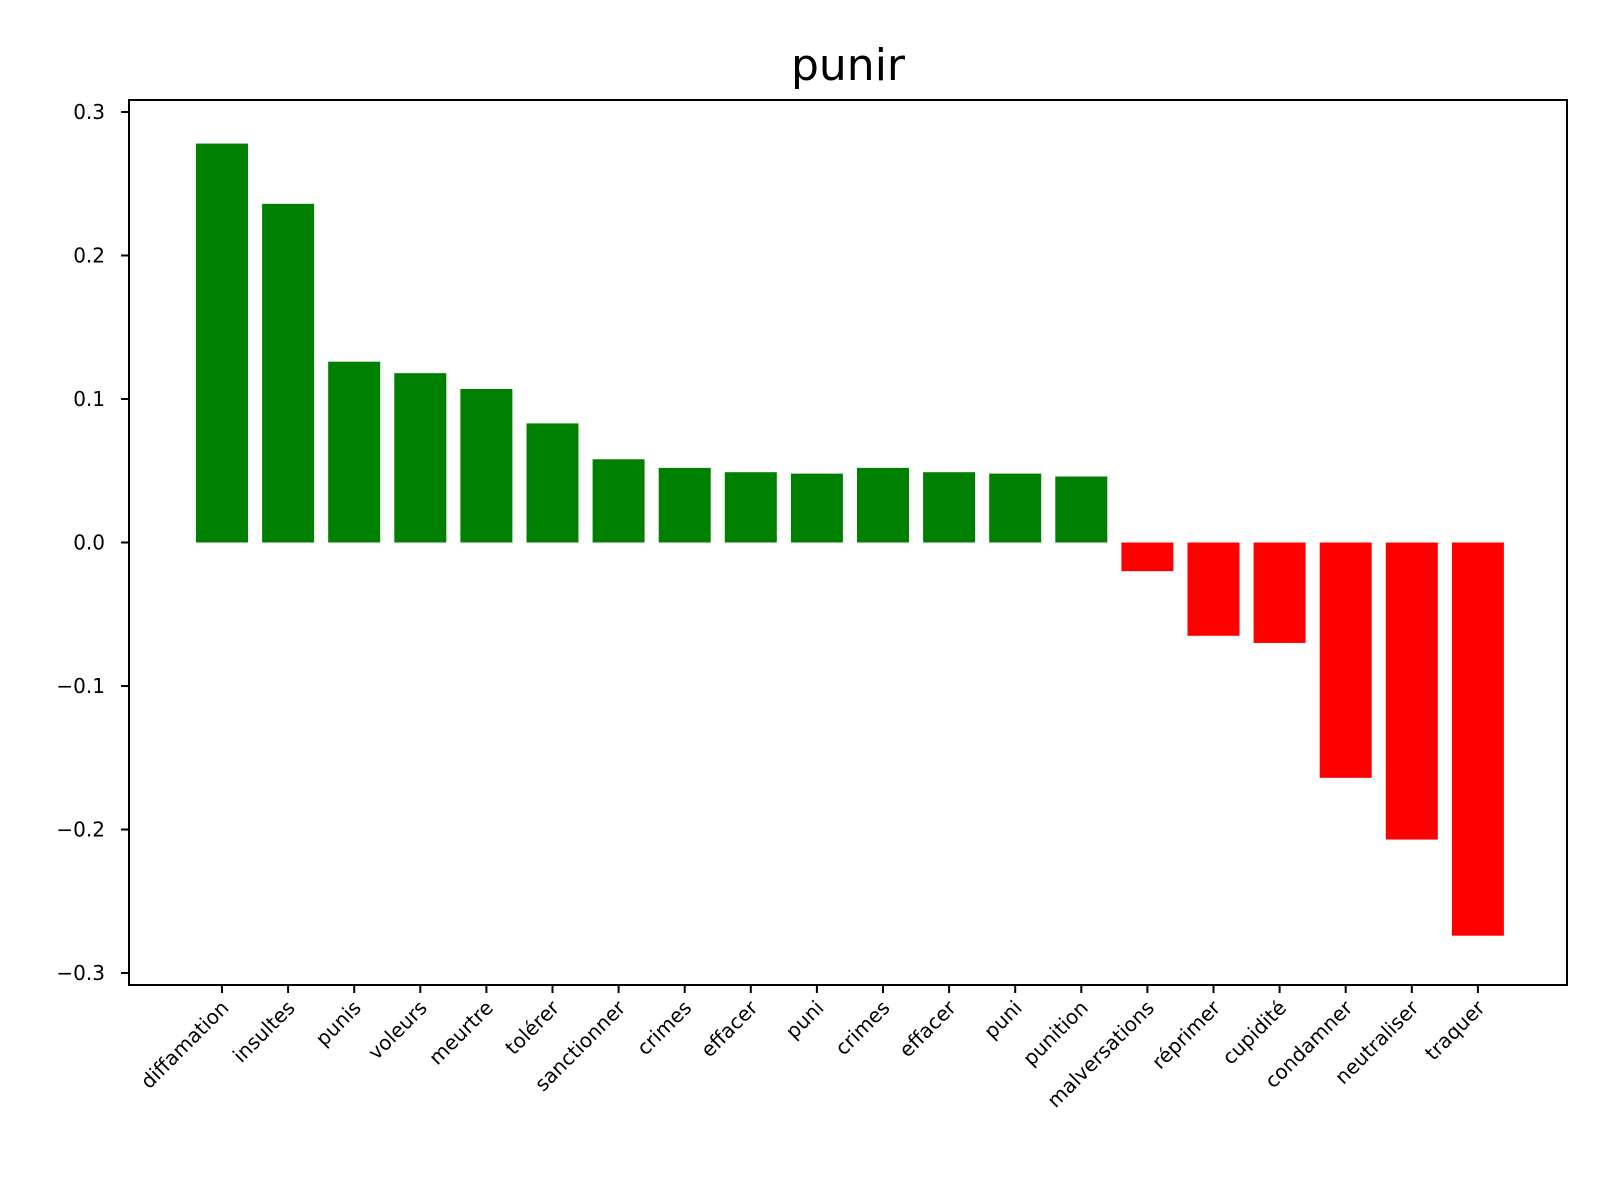 The image size is (1600, 1200). Describe the element at coordinates (89, 256) in the screenshot. I see `y-tick-label: 0.2` at that location.